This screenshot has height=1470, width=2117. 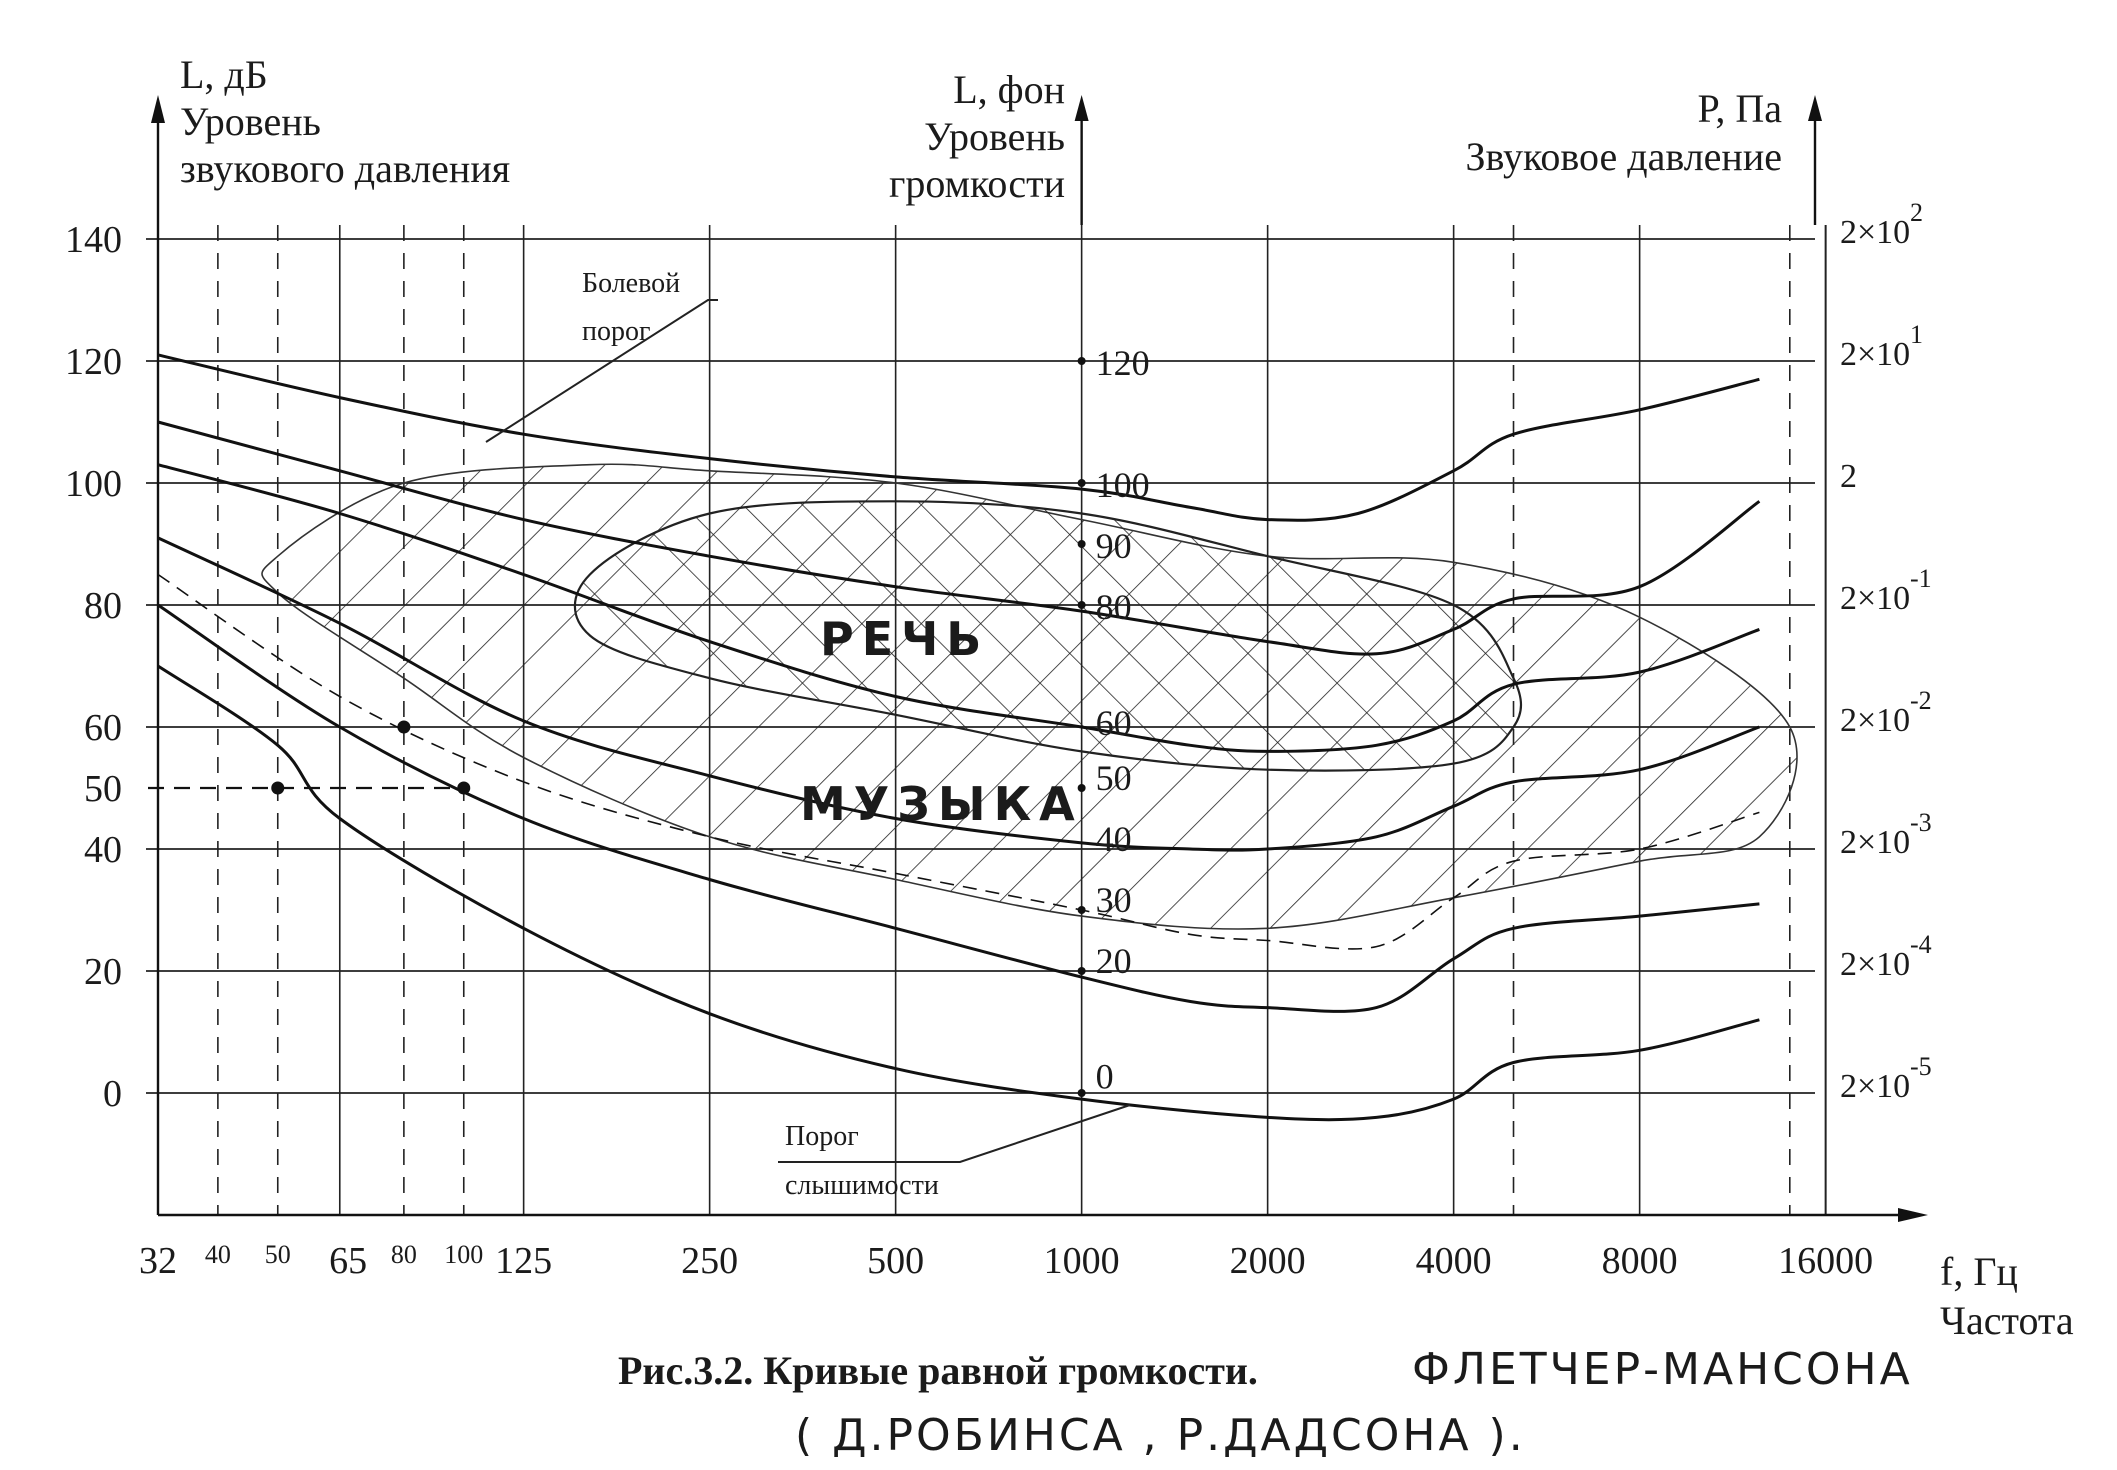 I want to click on y-right-arrow, so click(x=1815, y=108).